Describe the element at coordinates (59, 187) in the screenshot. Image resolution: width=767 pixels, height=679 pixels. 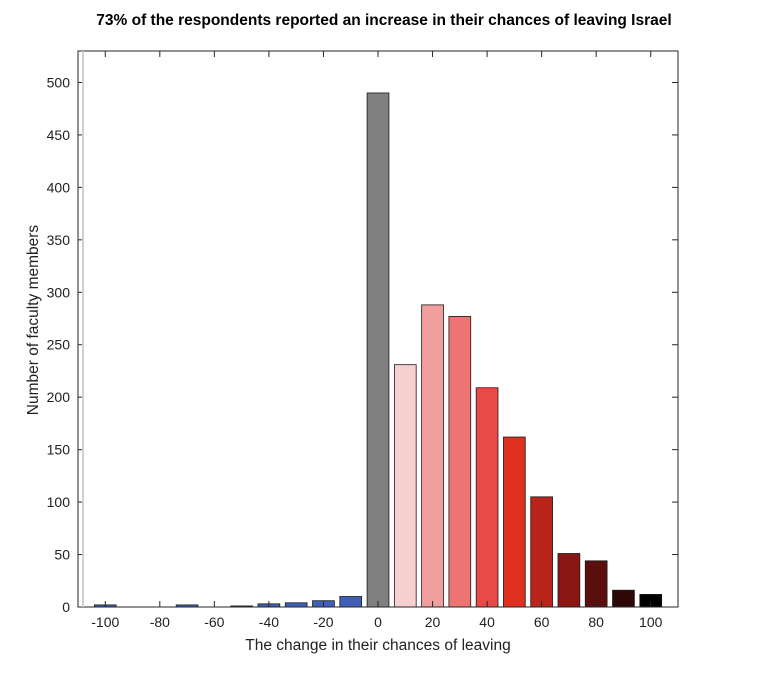
I see `y-tick-label: 400` at that location.